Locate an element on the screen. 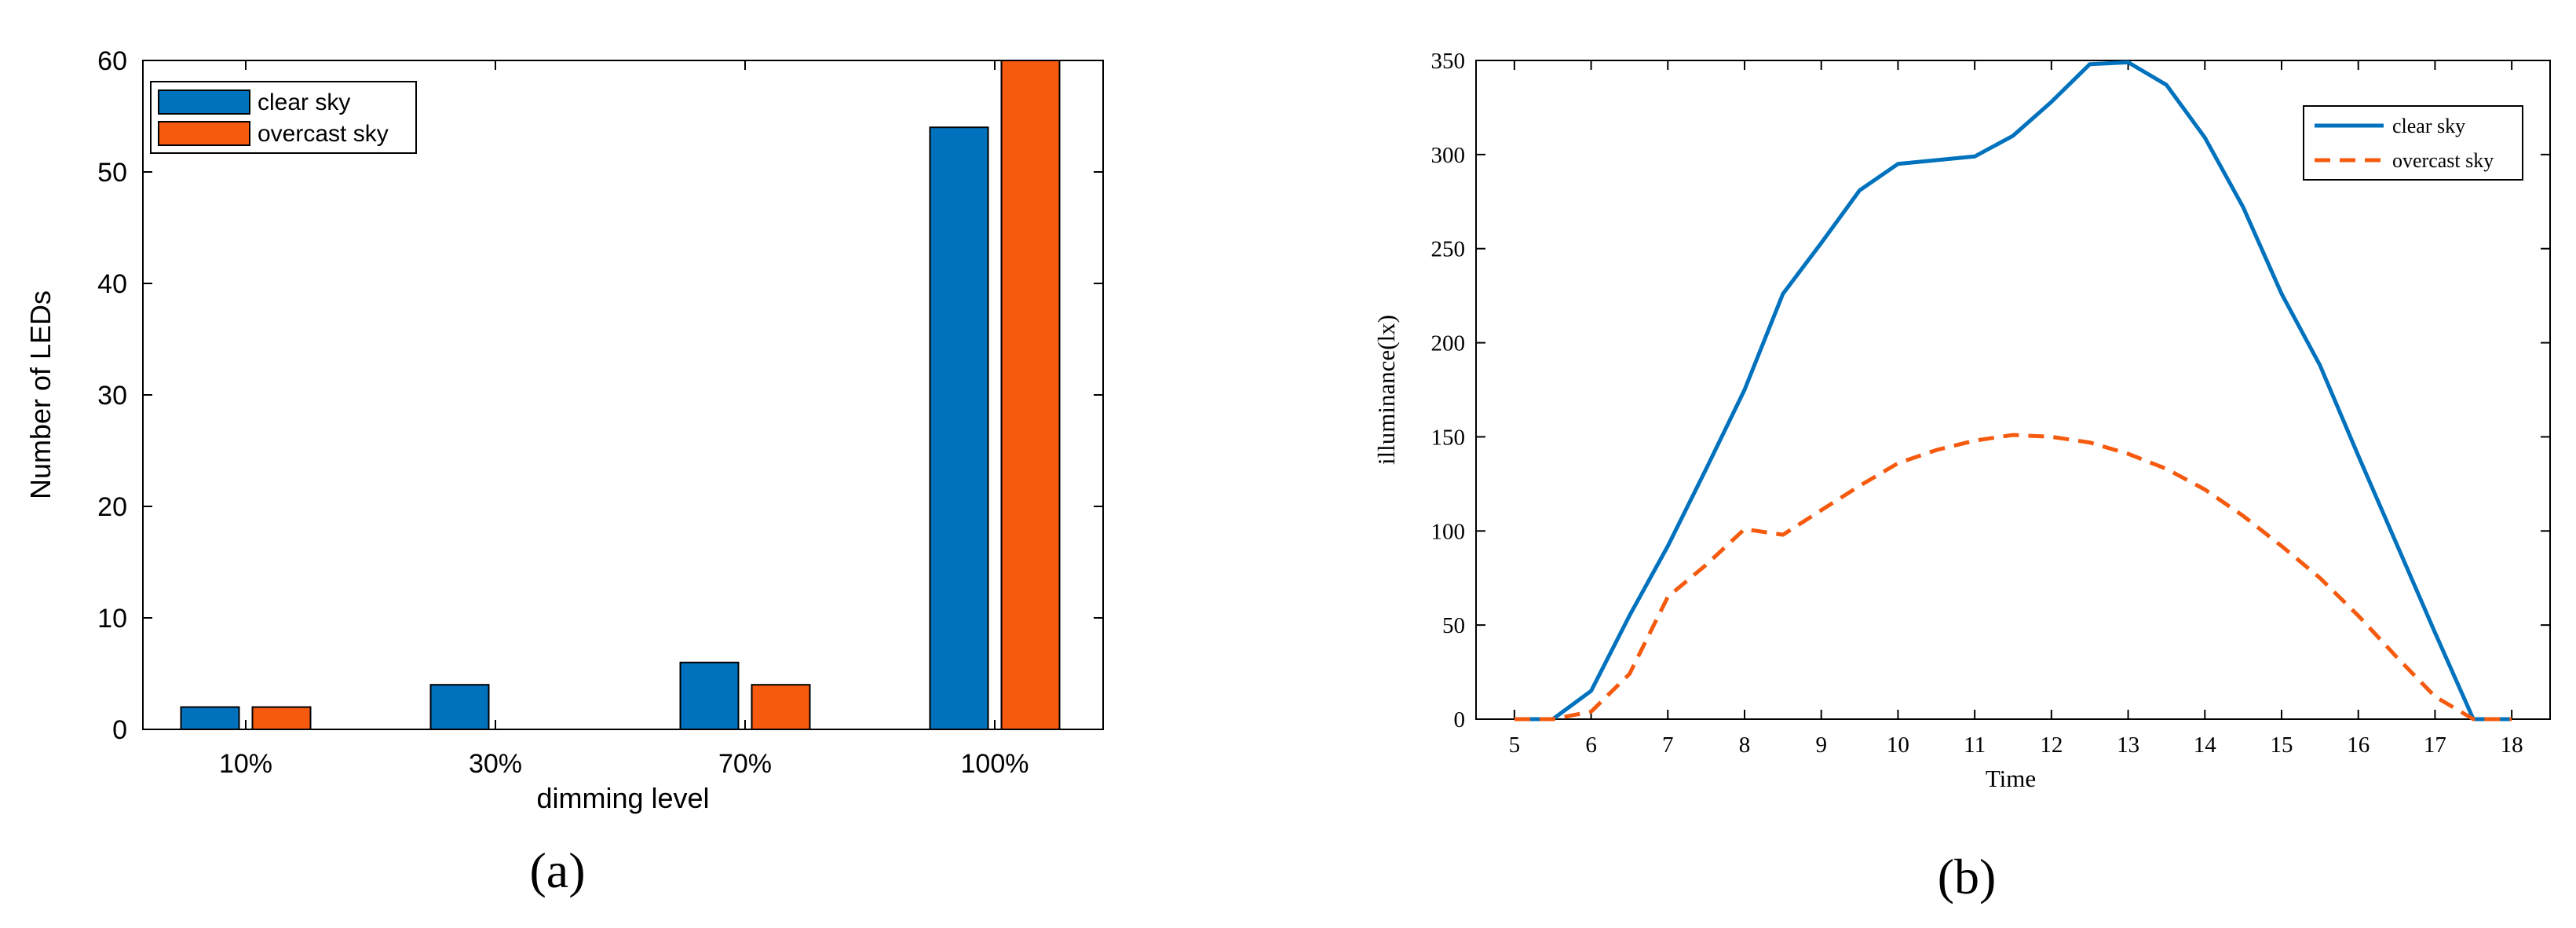 The image size is (2576, 928). bar-overcast-sky-70pct is located at coordinates (781, 707).